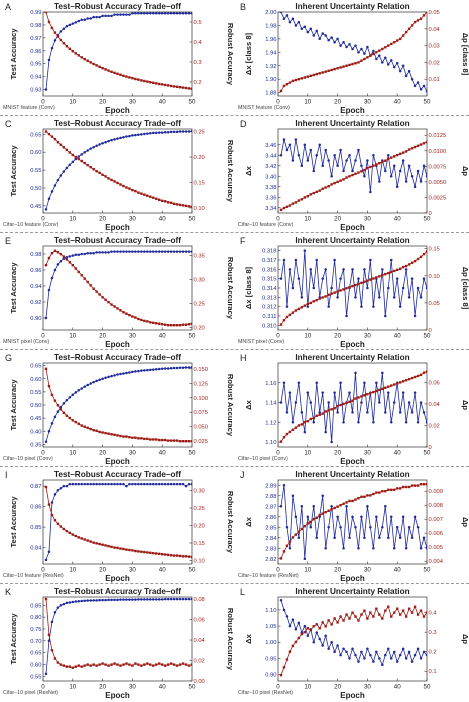 The image size is (469, 702). Describe the element at coordinates (427, 570) in the screenshot. I see `x-tick-label: 50` at that location.